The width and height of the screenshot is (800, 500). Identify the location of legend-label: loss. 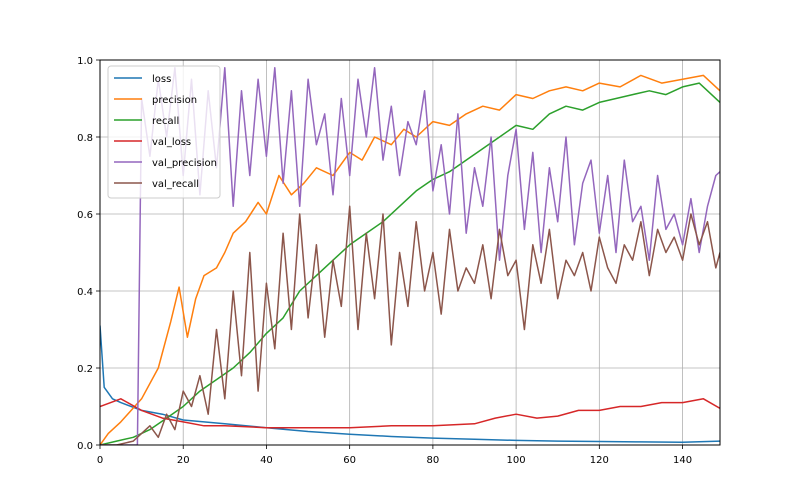
(161, 79).